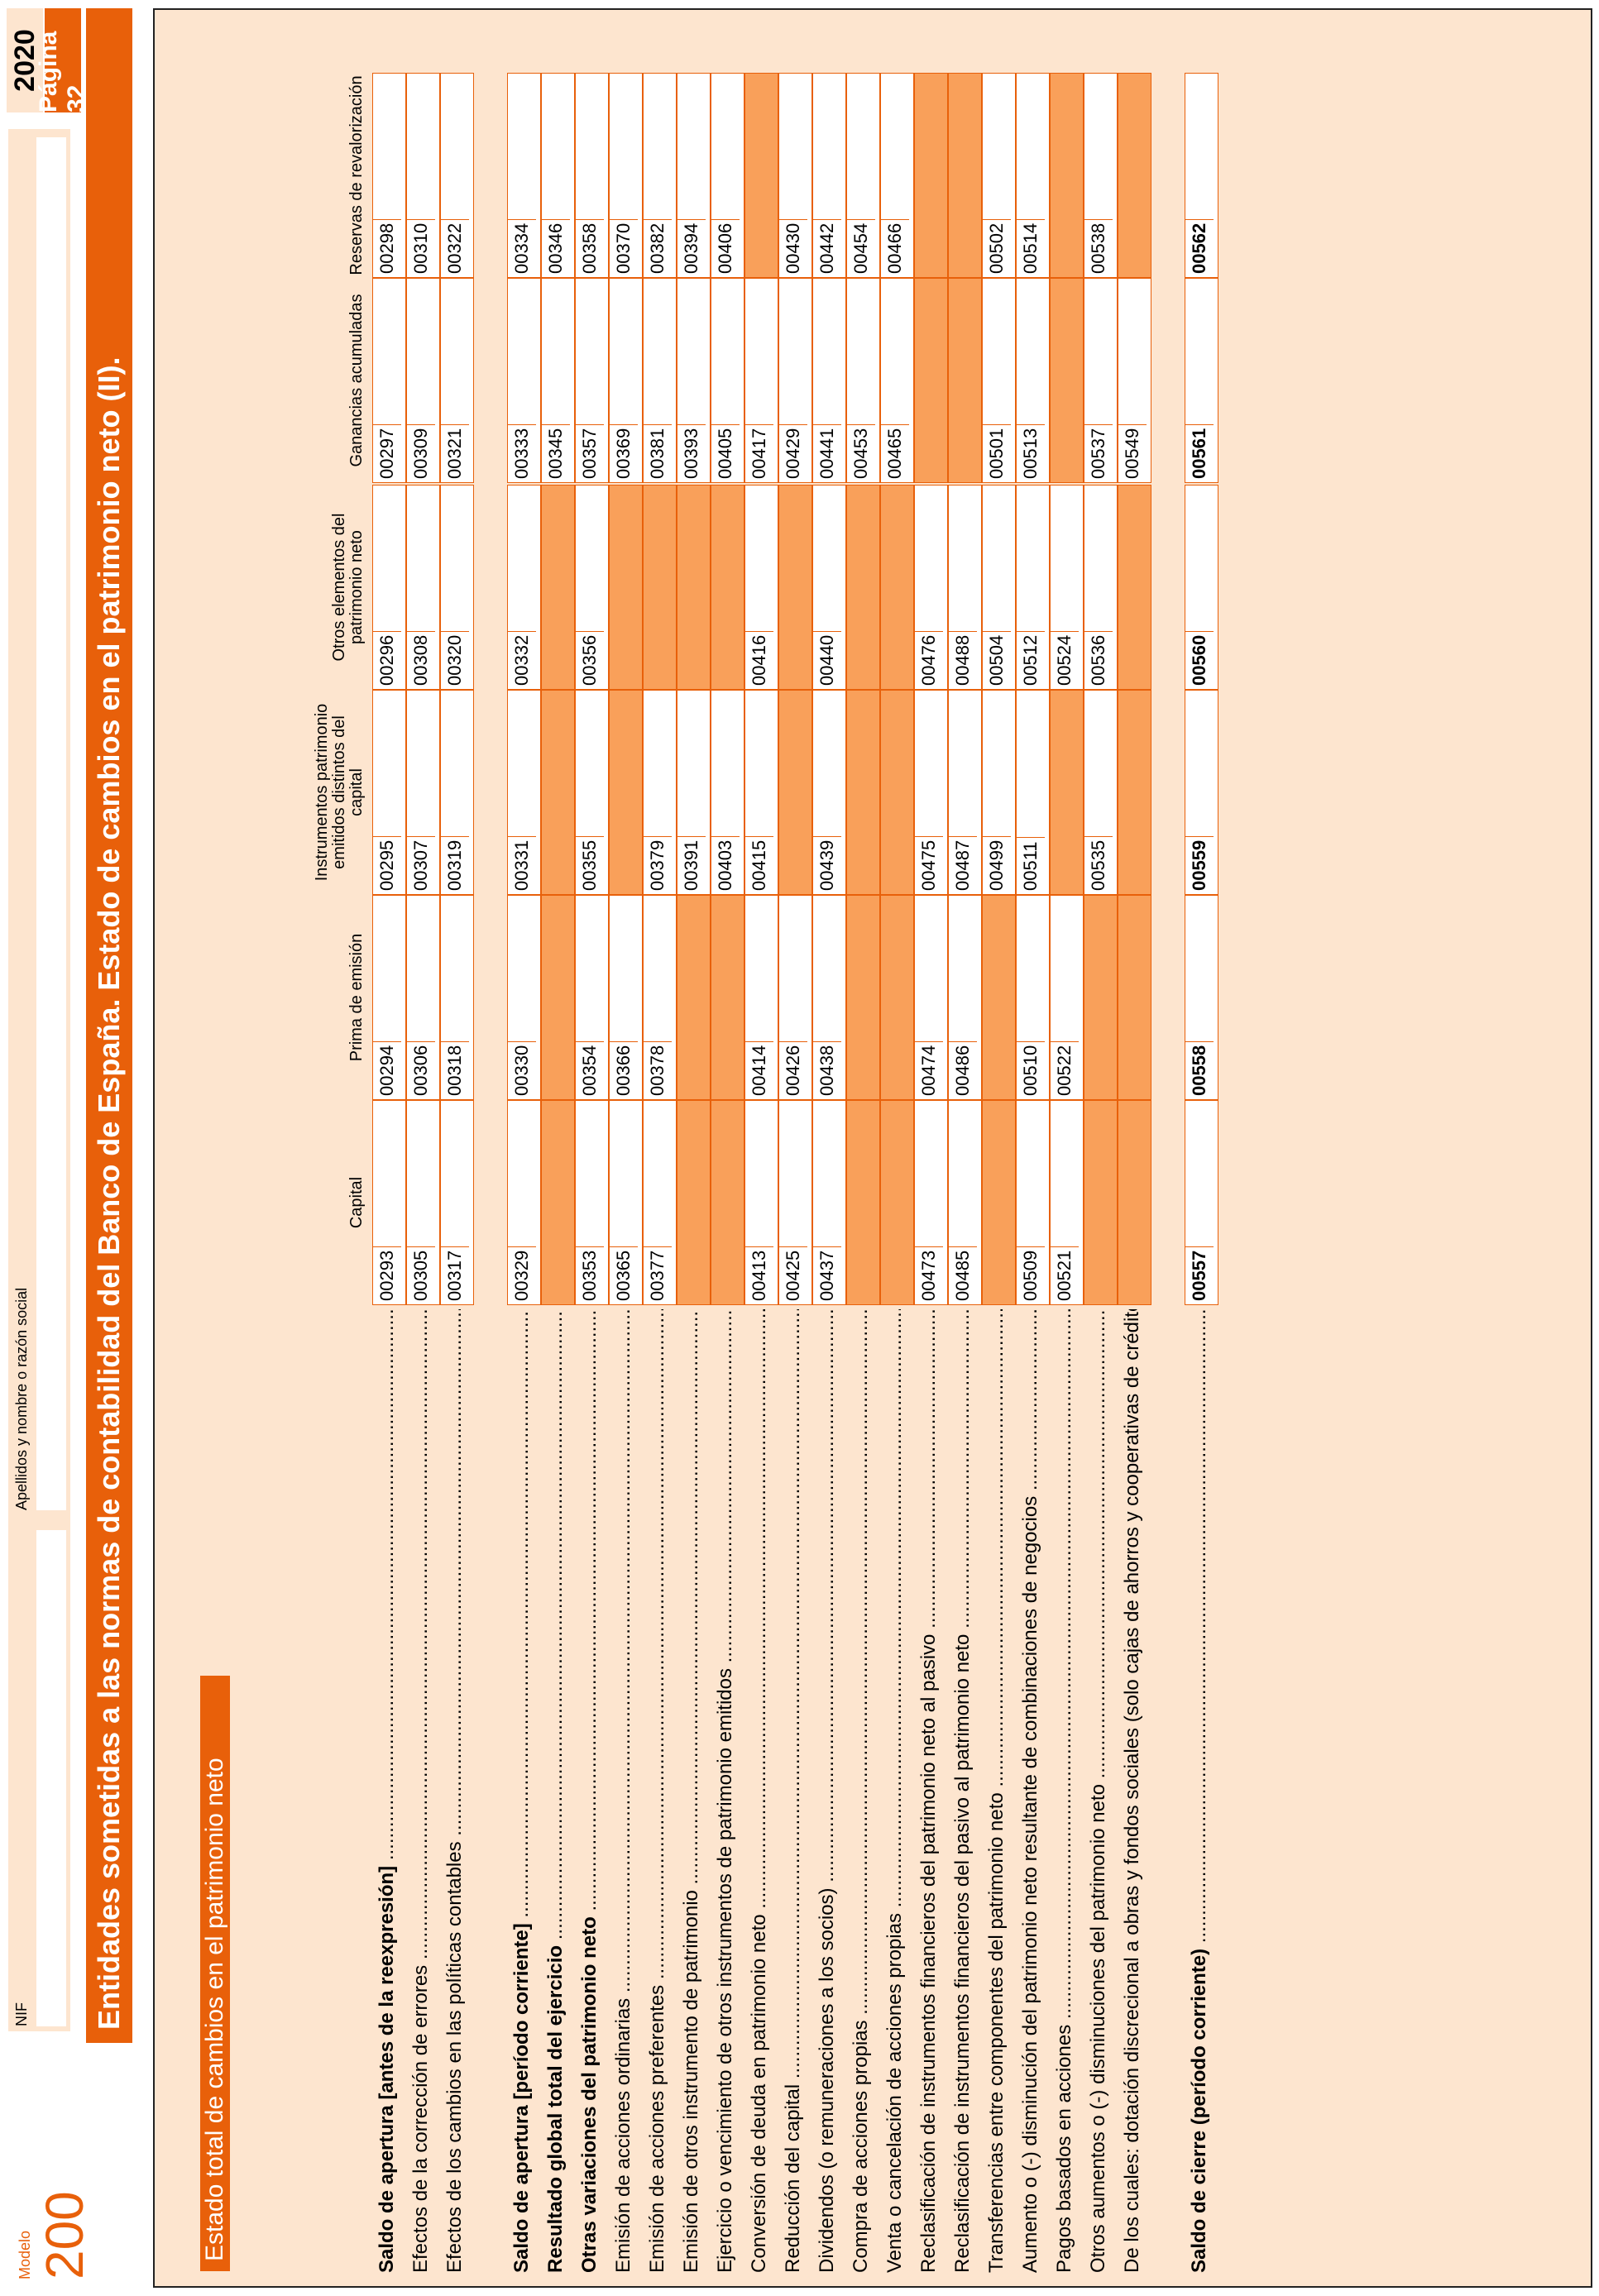 The width and height of the screenshot is (1599, 2296). What do you see at coordinates (660, 175) in the screenshot?
I see `amount-cell: 00382` at bounding box center [660, 175].